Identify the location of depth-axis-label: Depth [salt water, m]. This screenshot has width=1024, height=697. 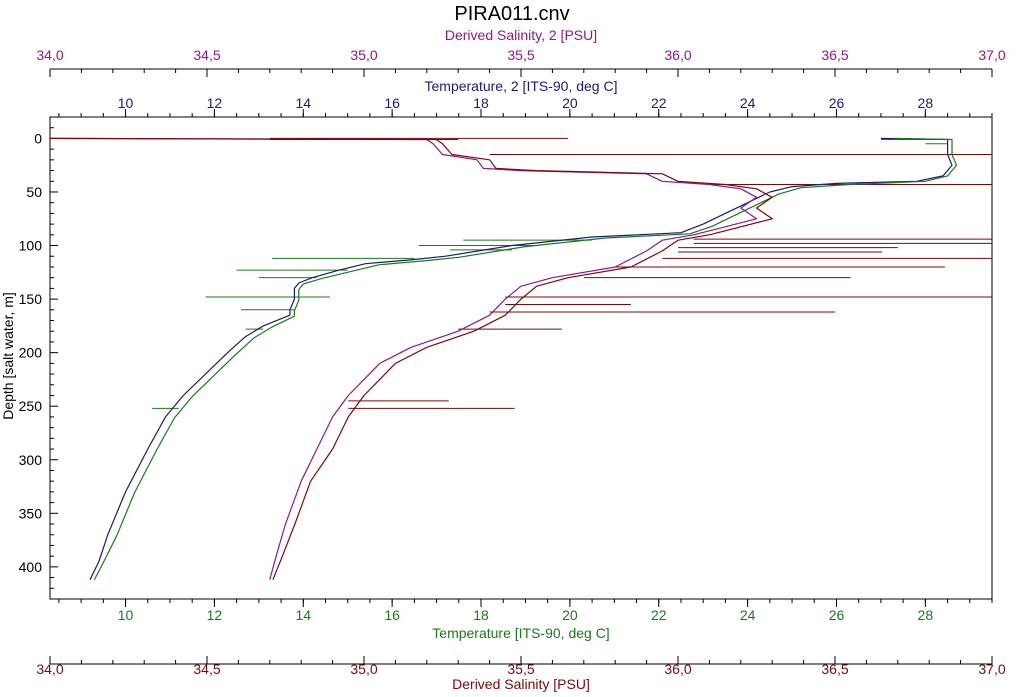
(8, 356).